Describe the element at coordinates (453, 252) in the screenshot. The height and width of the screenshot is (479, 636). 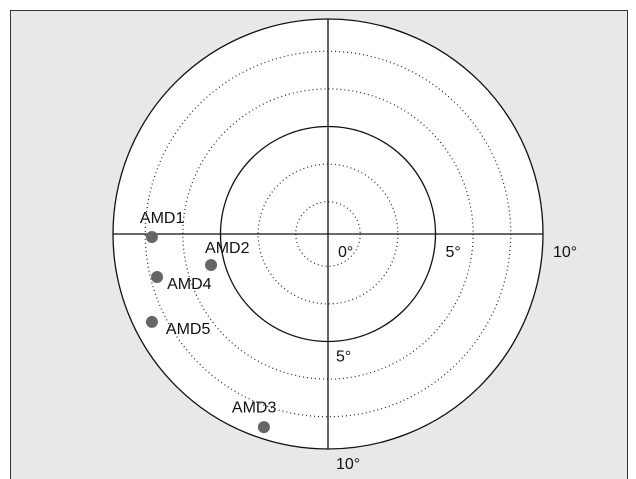
I see `x-tick-label: 5°` at that location.